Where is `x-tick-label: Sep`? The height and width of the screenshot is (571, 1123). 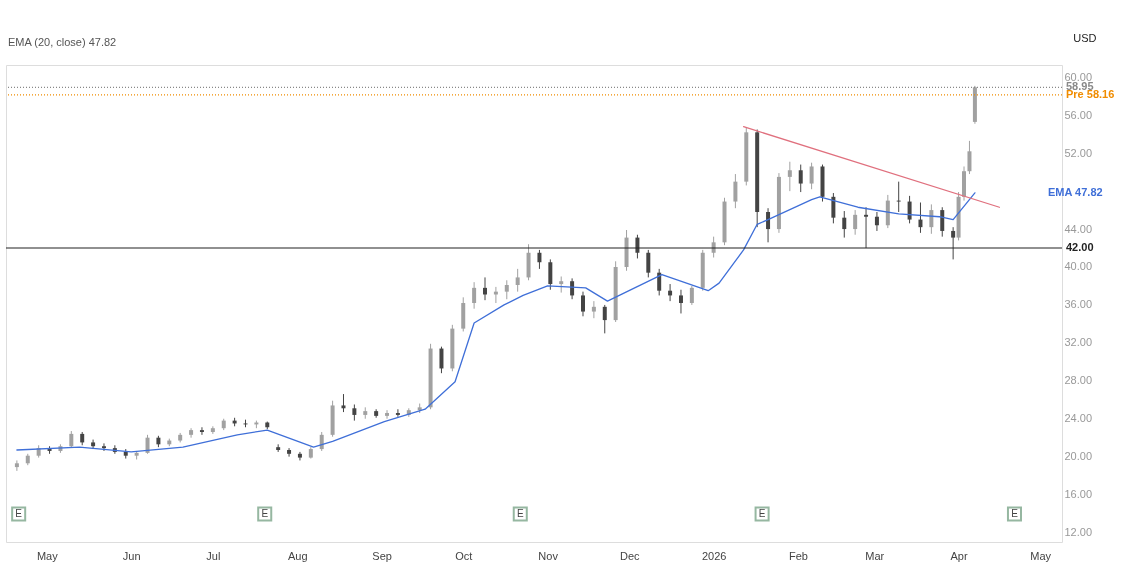 x-tick-label: Sep is located at coordinates (382, 555).